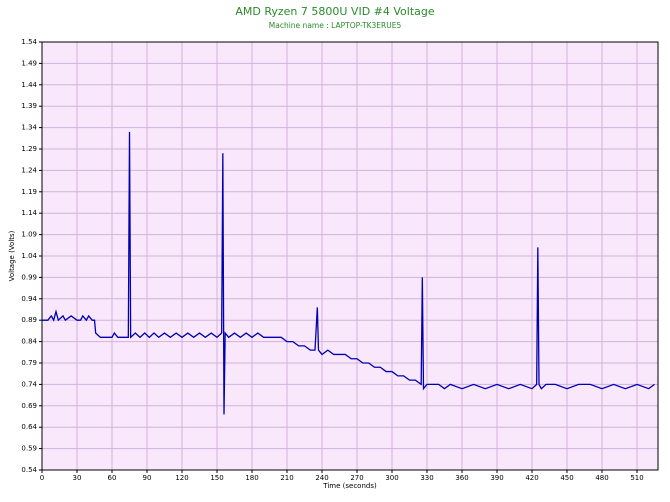 This screenshot has width=670, height=502. I want to click on y-tick-label: 1.54, so click(29, 42).